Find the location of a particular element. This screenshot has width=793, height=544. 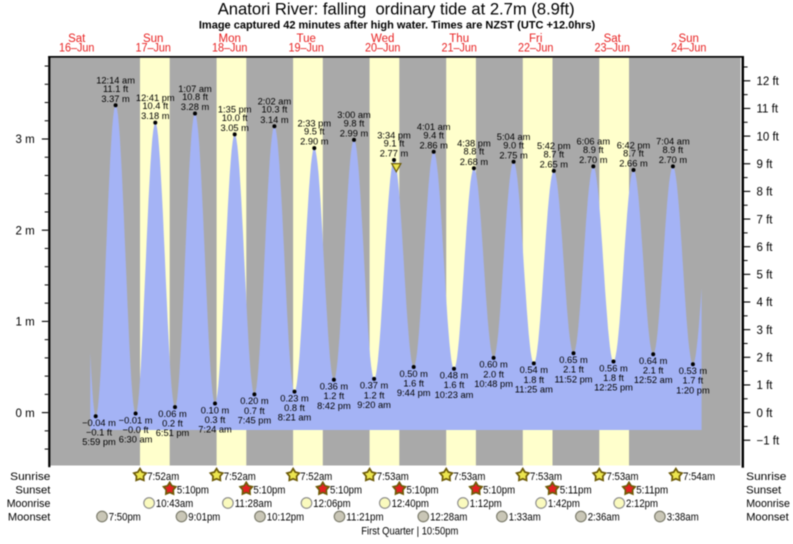

svg-text: 11:52 pm is located at coordinates (573, 379).